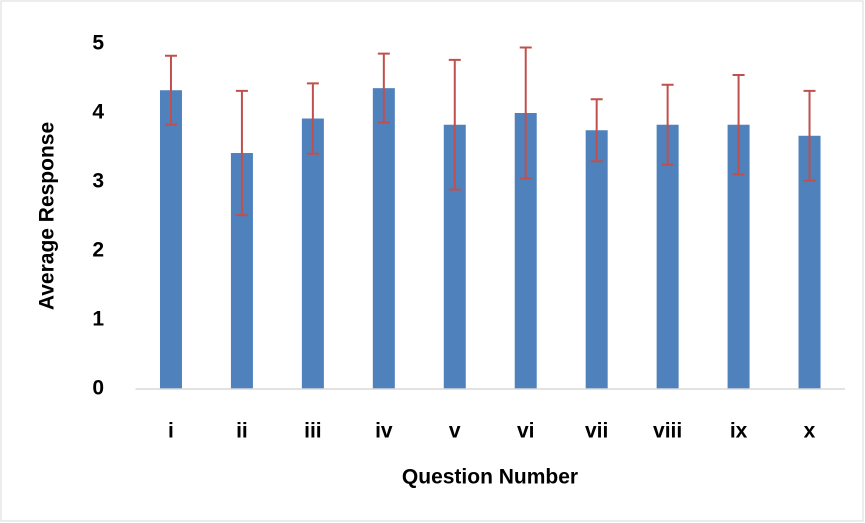 The image size is (865, 523). What do you see at coordinates (313, 431) in the screenshot?
I see `x-tick-label: iii` at bounding box center [313, 431].